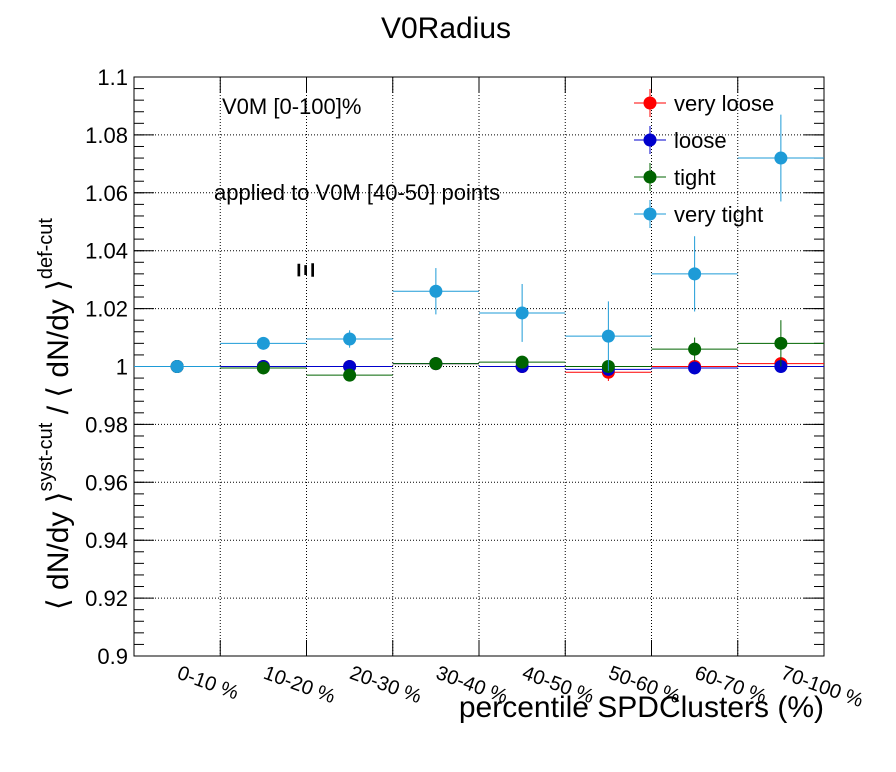  I want to click on applied-annotation: applied to V0M [40-50] points, so click(357, 192).